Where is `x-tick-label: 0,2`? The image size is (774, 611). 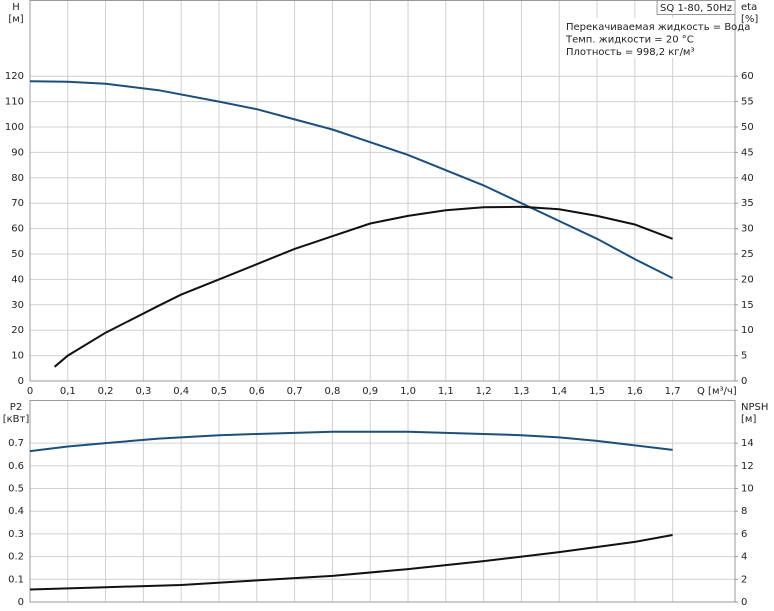 x-tick-label: 0,2 is located at coordinates (106, 391).